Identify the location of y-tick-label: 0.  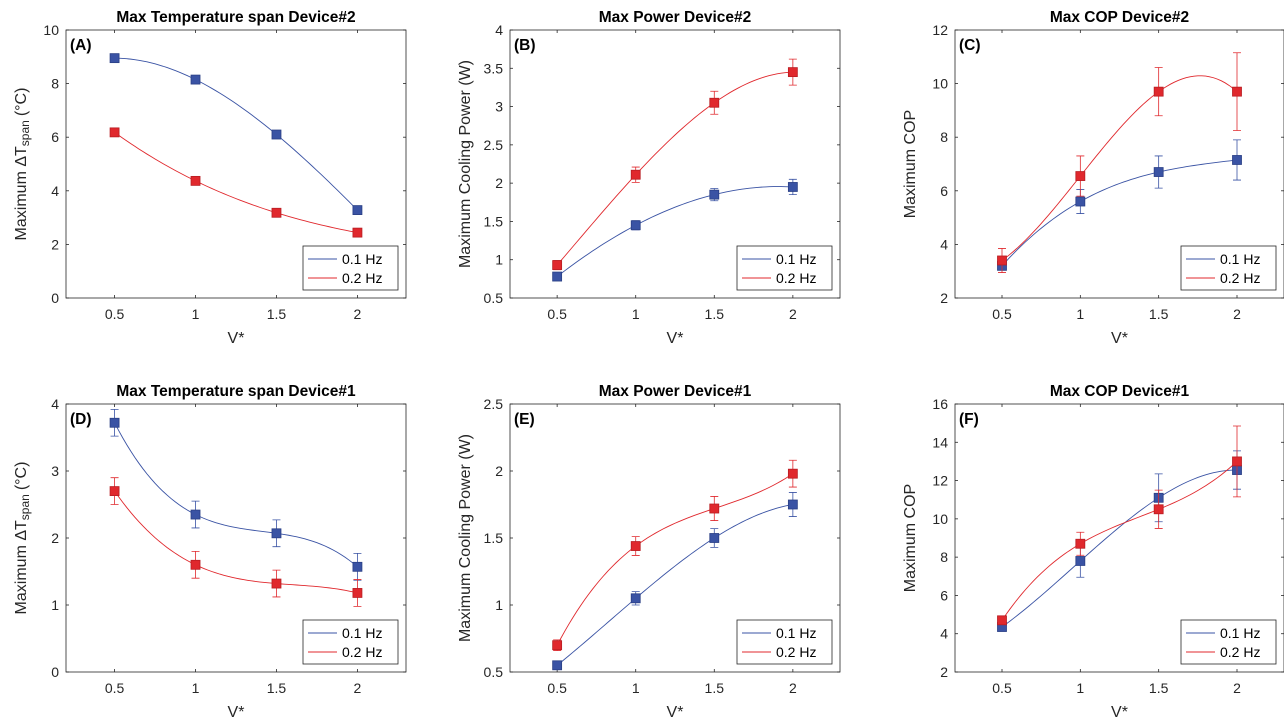
(55, 298).